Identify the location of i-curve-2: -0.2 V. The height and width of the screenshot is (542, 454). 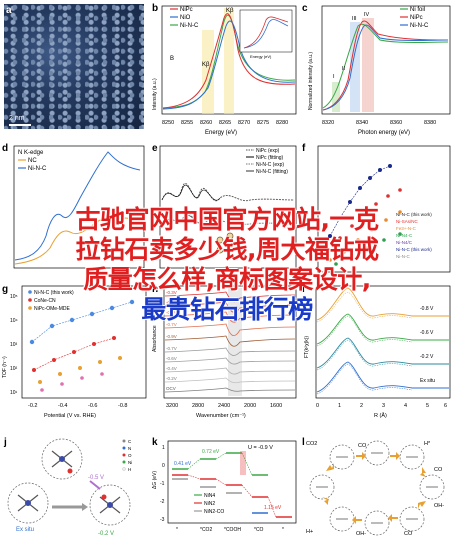
(427, 357).